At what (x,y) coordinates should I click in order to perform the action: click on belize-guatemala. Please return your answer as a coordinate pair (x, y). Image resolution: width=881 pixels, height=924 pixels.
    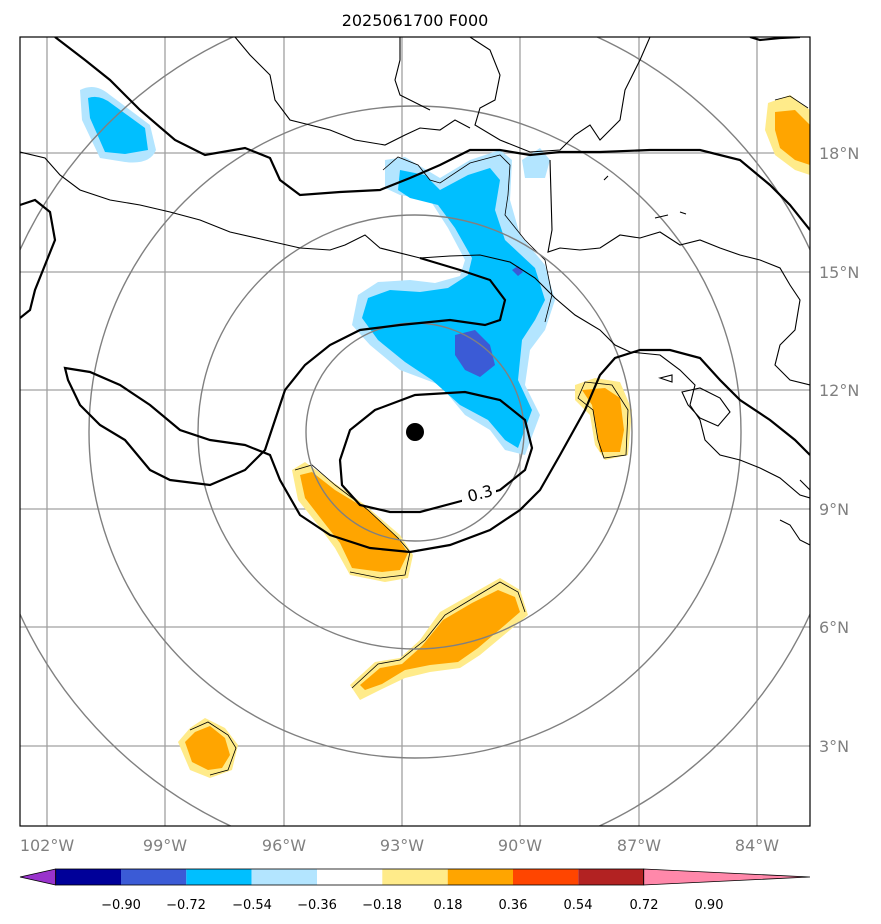
    Looking at the image, I should click on (678, 272).